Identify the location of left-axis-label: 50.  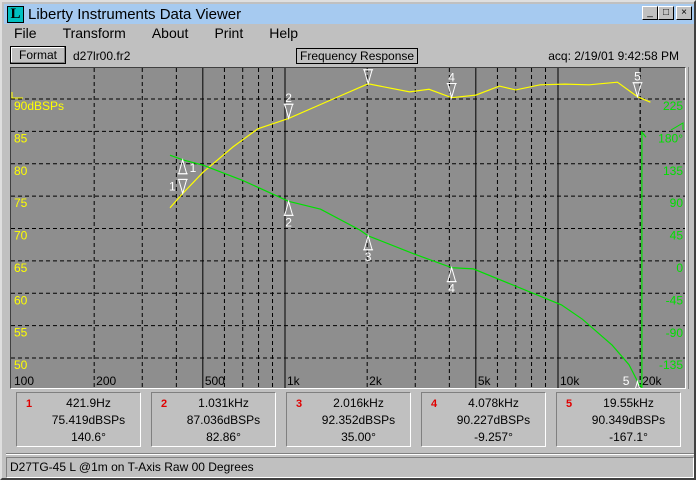
(21, 365).